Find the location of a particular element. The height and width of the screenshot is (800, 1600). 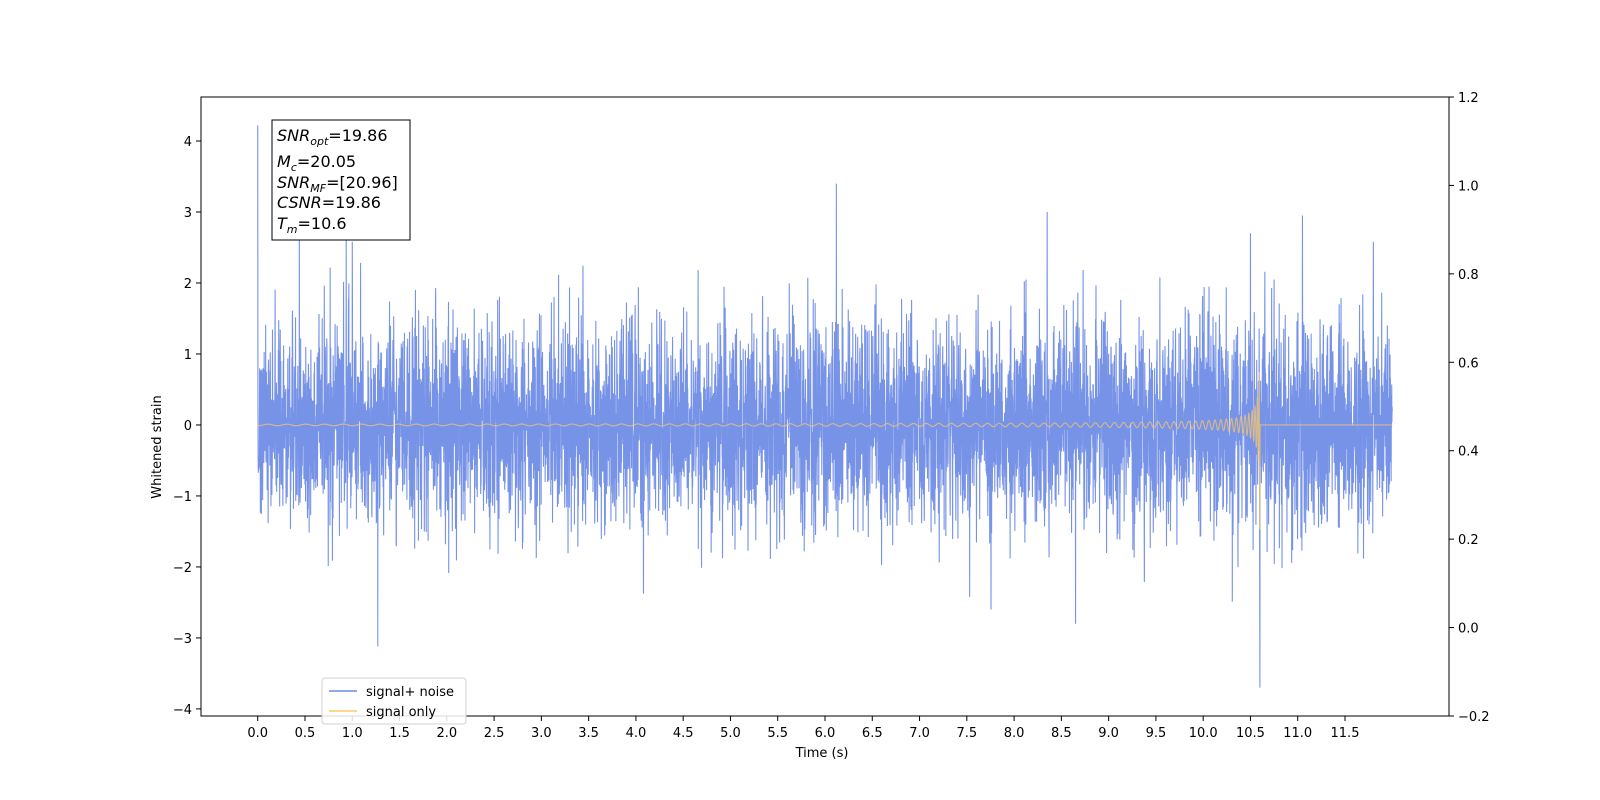

legend-frame is located at coordinates (394, 701).